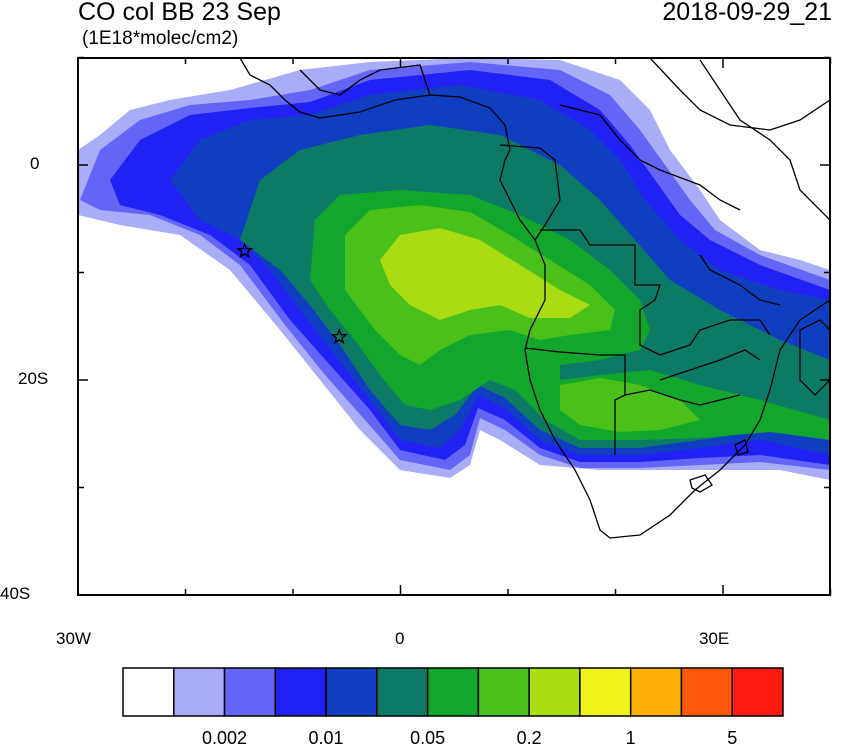 The height and width of the screenshot is (750, 850). What do you see at coordinates (747, 13) in the screenshot?
I see `map-datetime: 2018-09-29_21` at bounding box center [747, 13].